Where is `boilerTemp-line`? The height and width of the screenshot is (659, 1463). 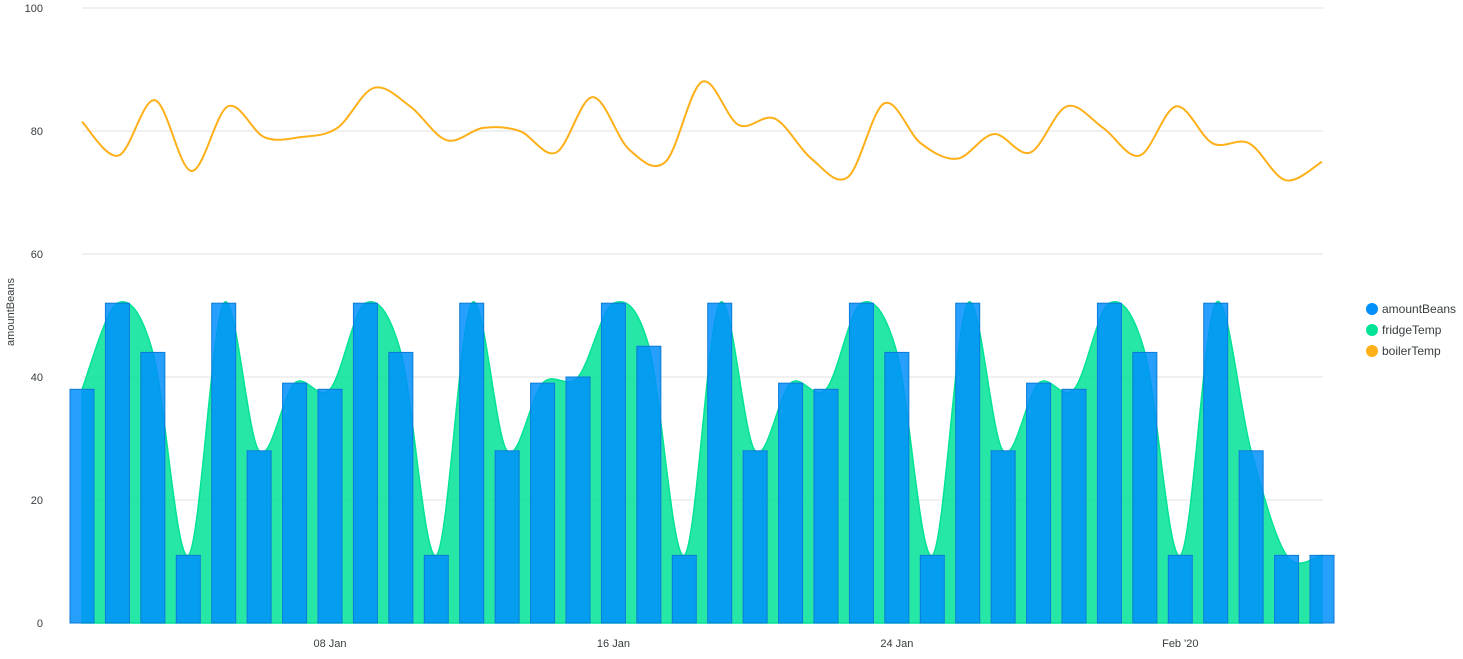 boilerTemp-line is located at coordinates (702, 131).